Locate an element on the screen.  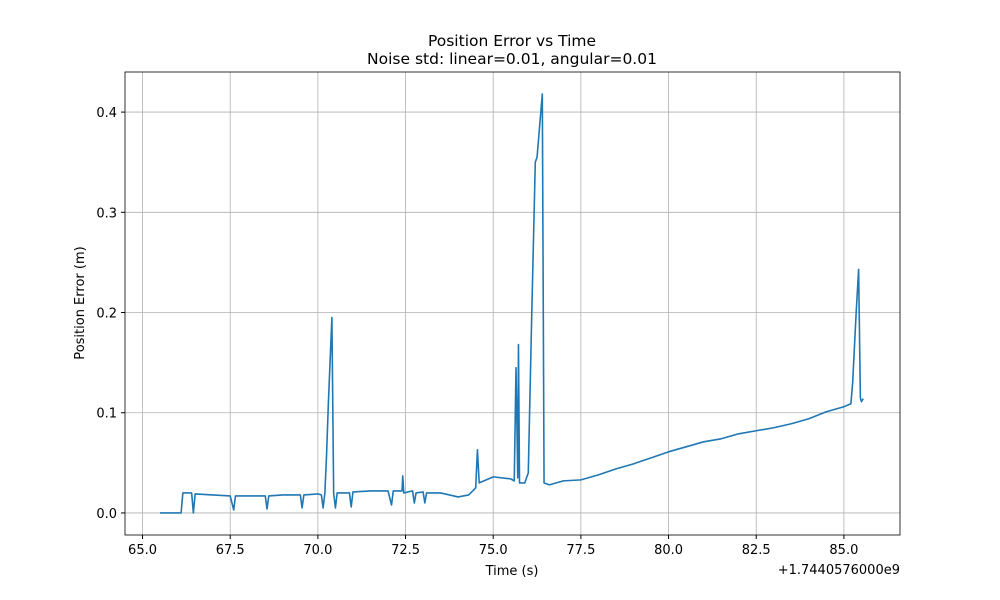
y-tick-label: 0.4 is located at coordinates (106, 113).